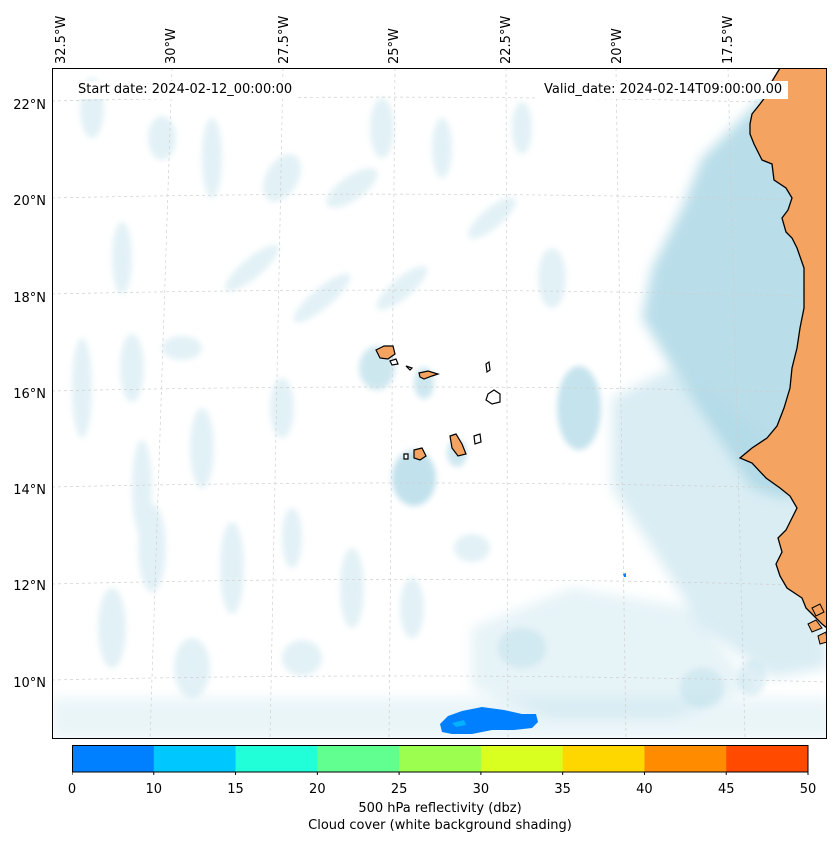  I want to click on reflectivity-cell-south, so click(489, 720).